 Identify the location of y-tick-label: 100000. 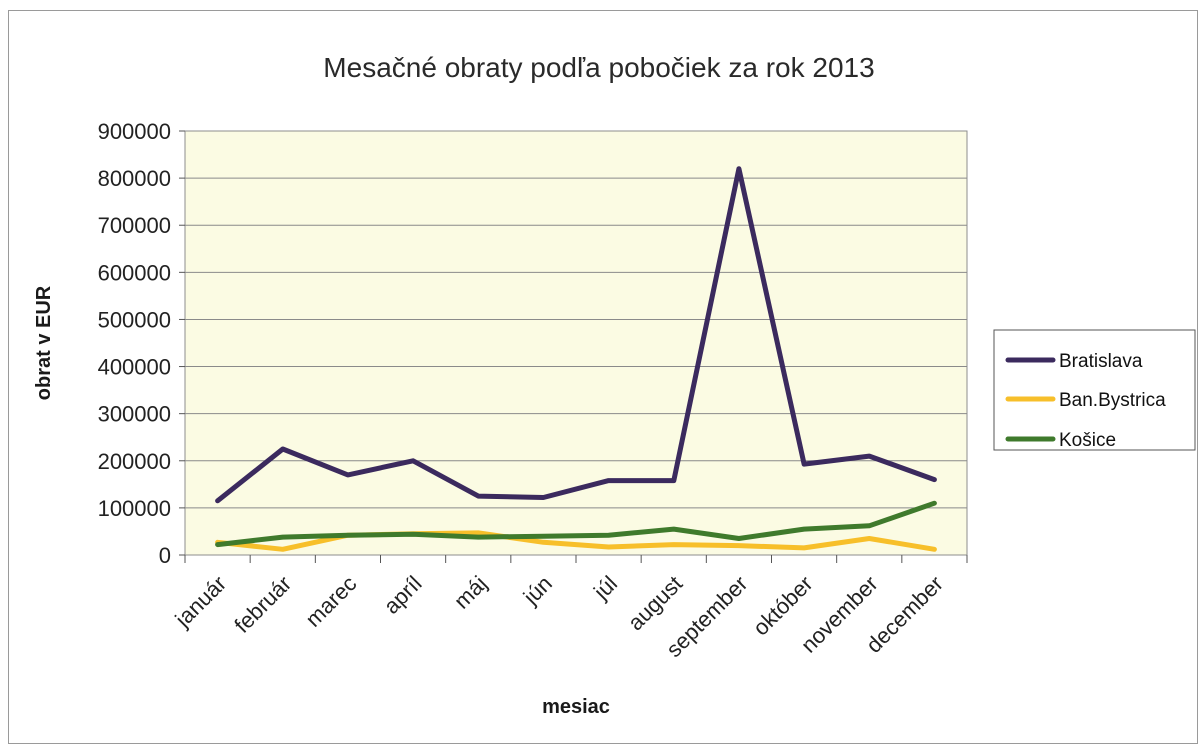
(134, 508).